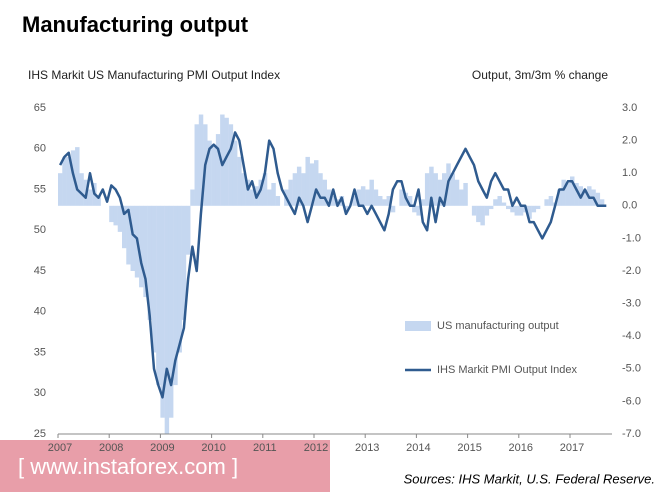 The image size is (665, 498). What do you see at coordinates (631, 271) in the screenshot?
I see `y2-tick-label: -2.0` at bounding box center [631, 271].